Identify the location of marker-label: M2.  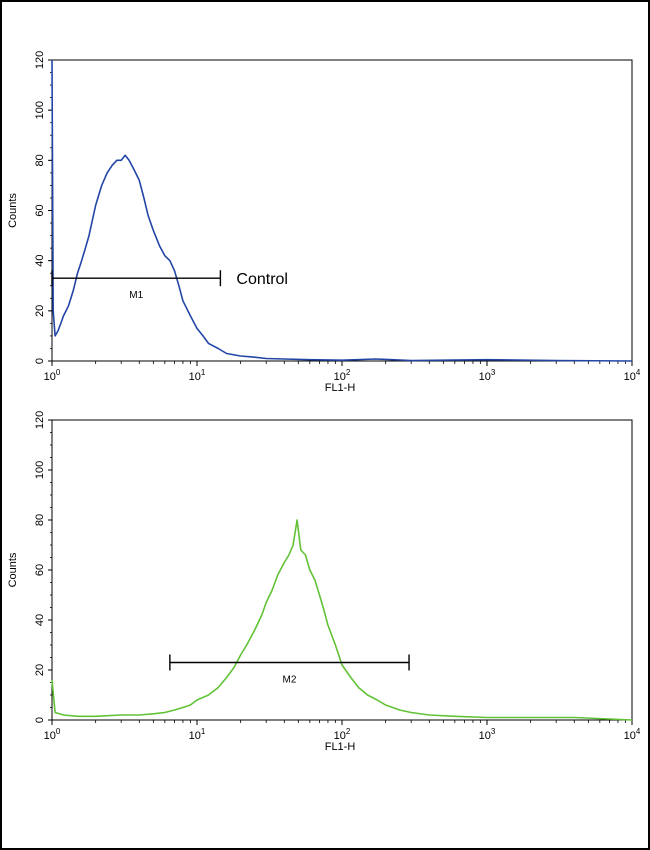
(290, 680).